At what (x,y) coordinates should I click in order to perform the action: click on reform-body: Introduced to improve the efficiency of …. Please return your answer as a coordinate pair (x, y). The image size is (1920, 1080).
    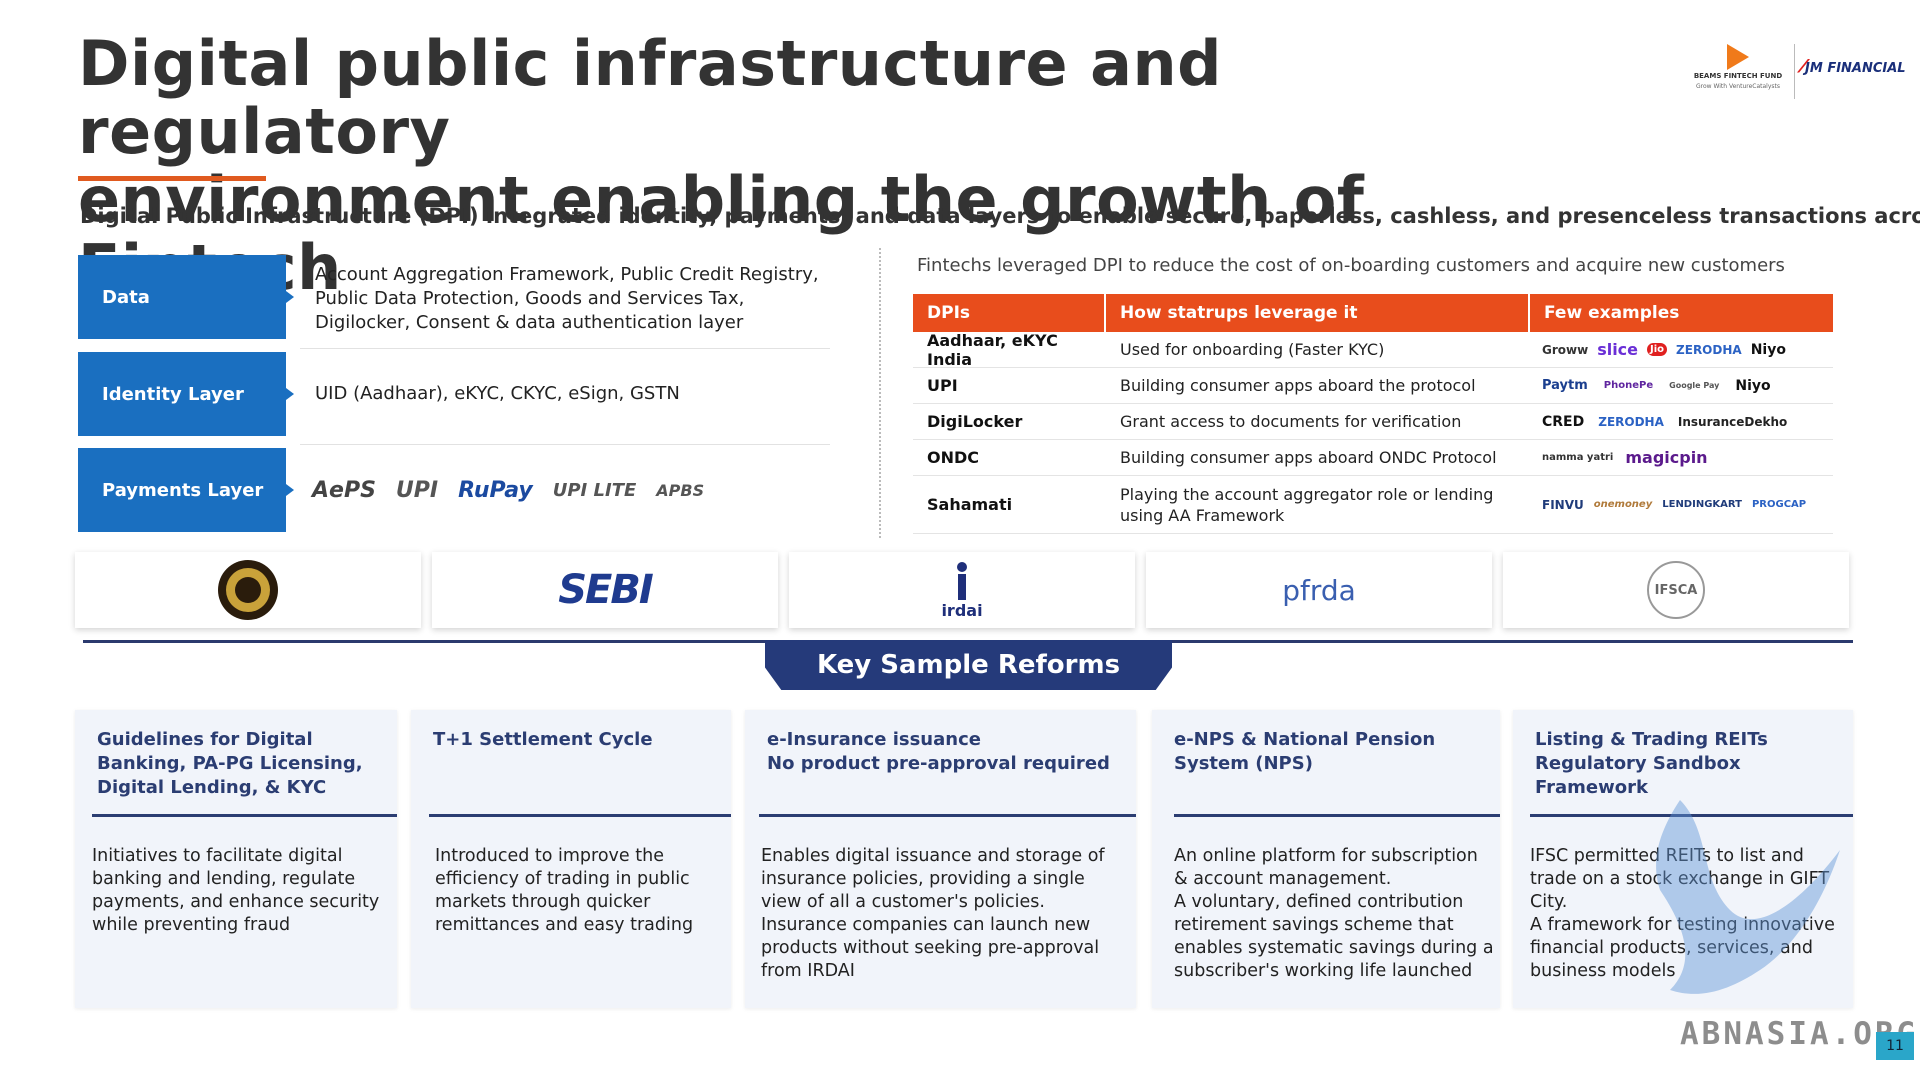
    Looking at the image, I should click on (579, 891).